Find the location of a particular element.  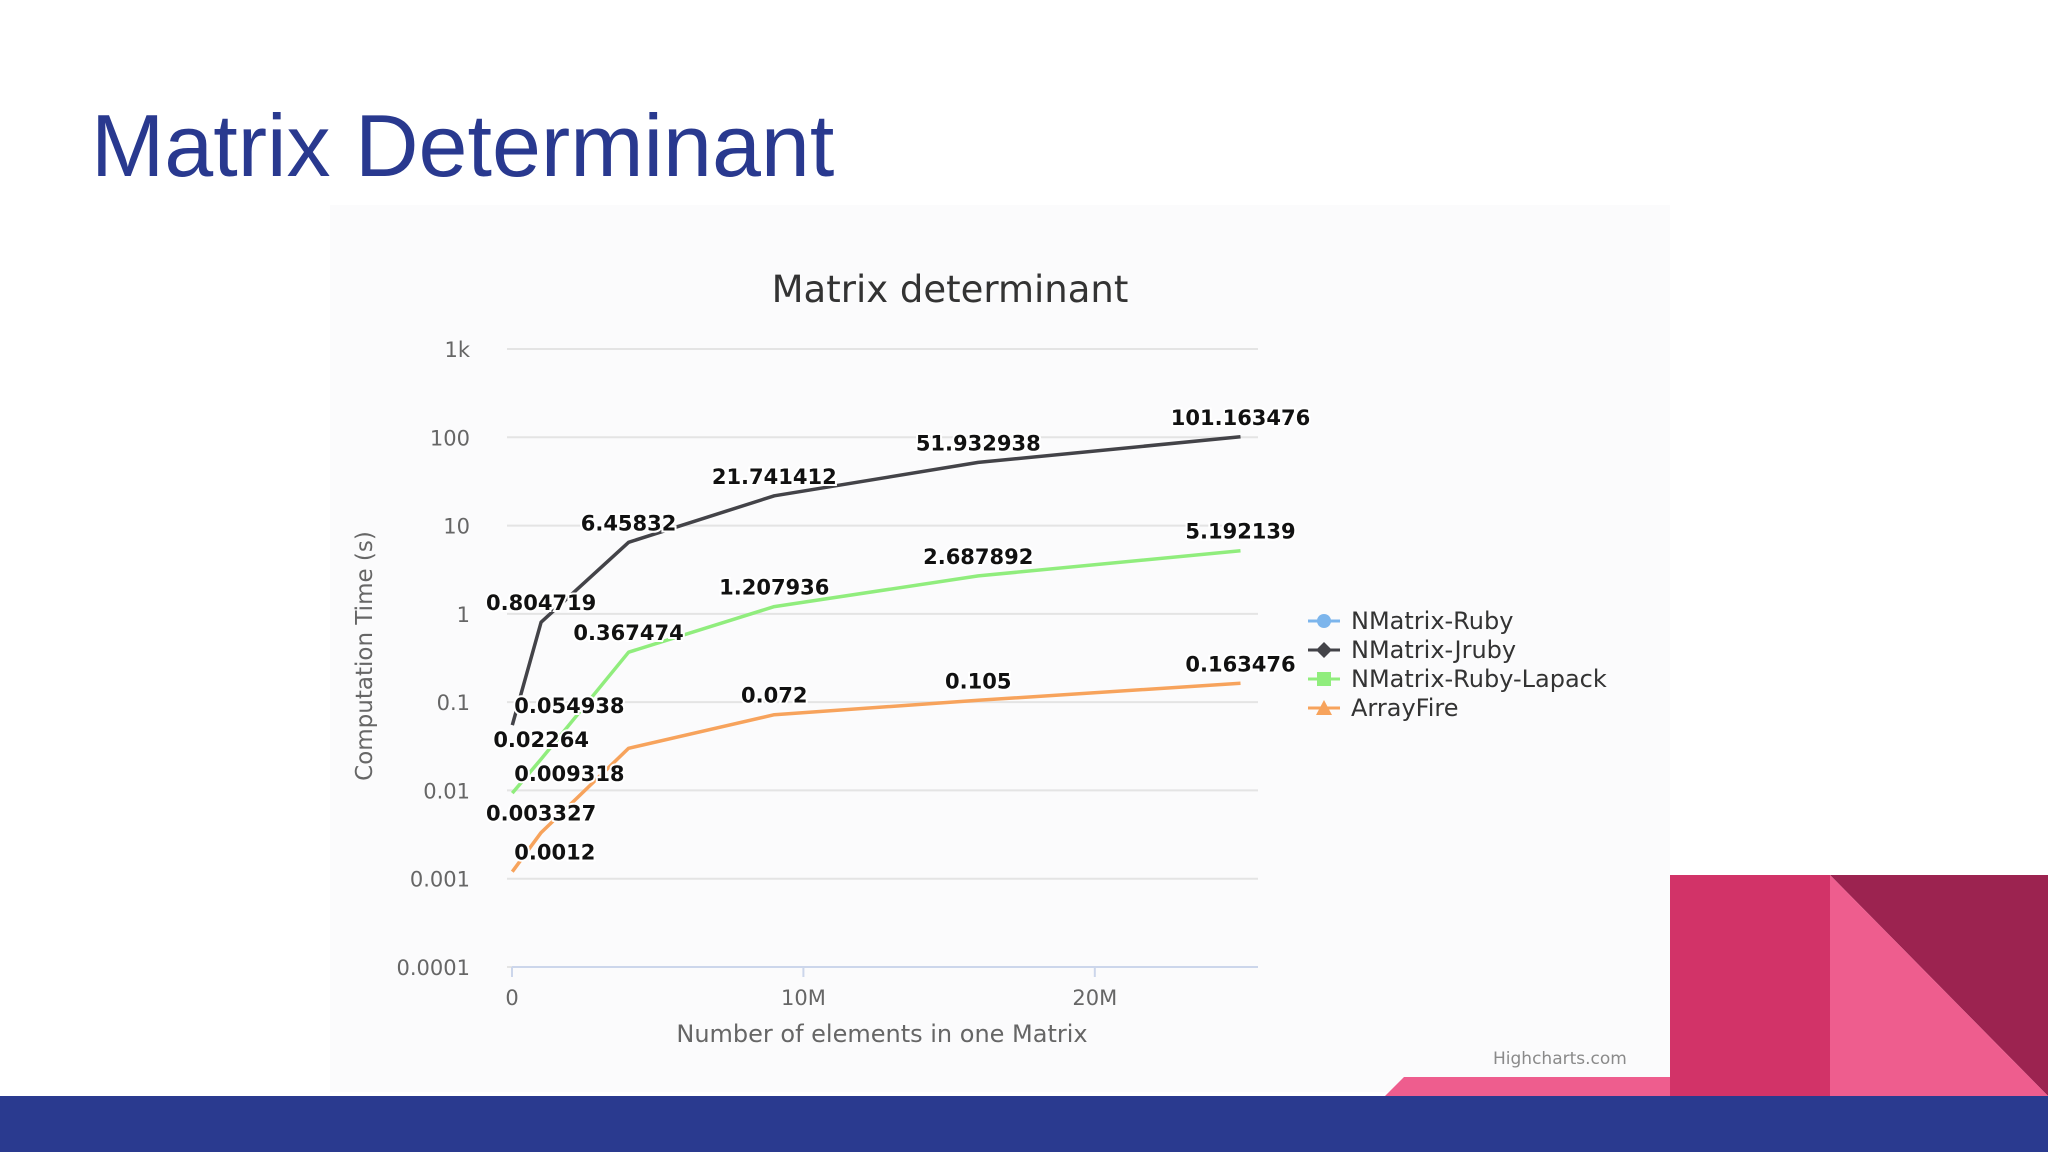

data-label: 0.072 is located at coordinates (774, 696).